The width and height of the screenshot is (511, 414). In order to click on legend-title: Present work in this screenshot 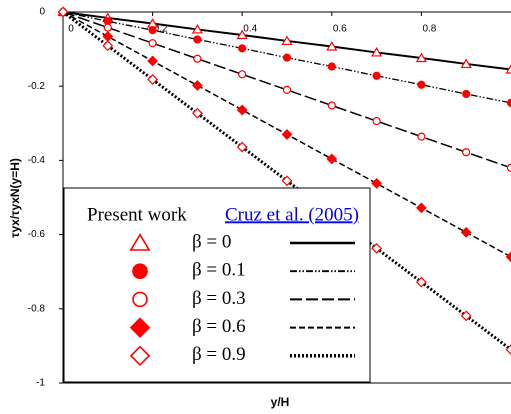, I will do `click(137, 214)`.